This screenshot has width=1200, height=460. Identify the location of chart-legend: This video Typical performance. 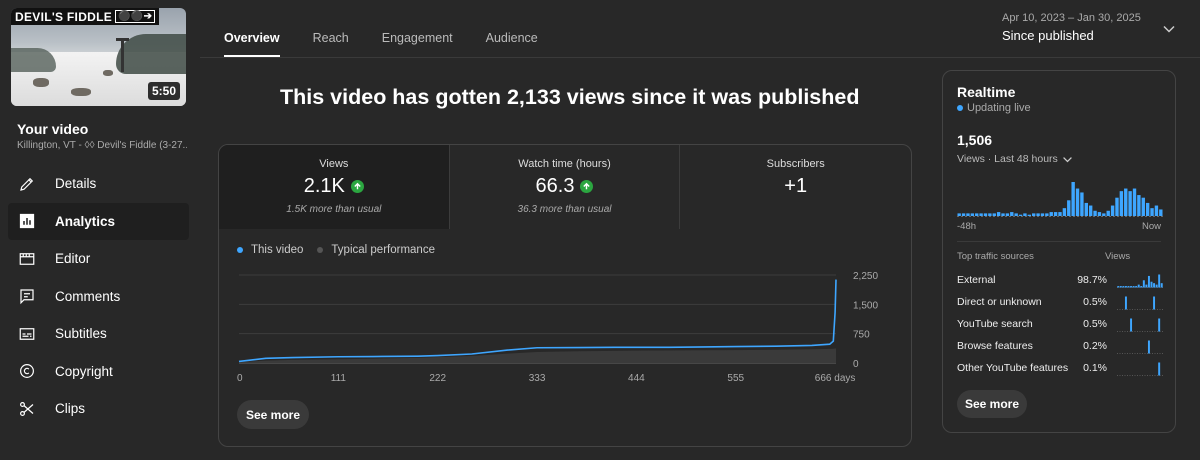
(336, 250).